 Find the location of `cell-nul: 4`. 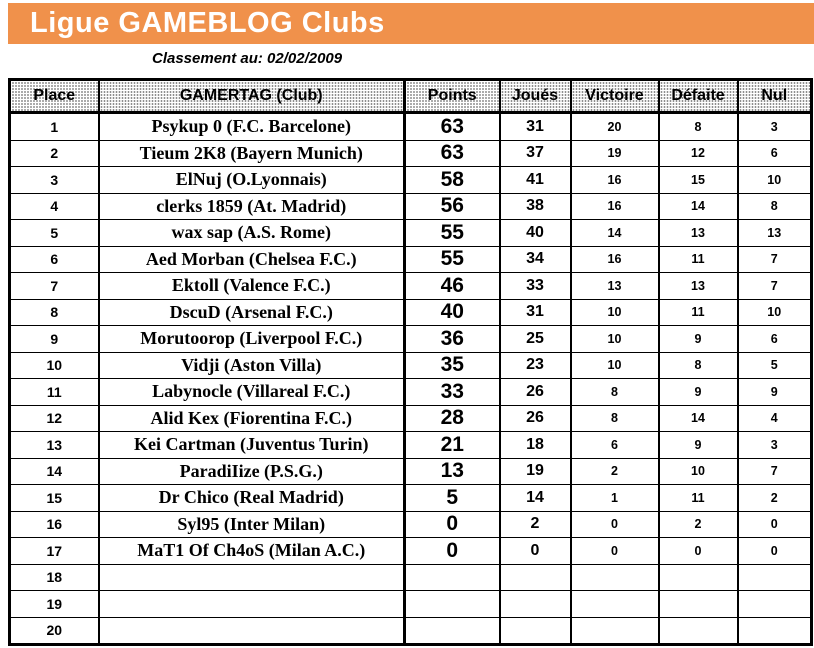

cell-nul: 4 is located at coordinates (774, 418).